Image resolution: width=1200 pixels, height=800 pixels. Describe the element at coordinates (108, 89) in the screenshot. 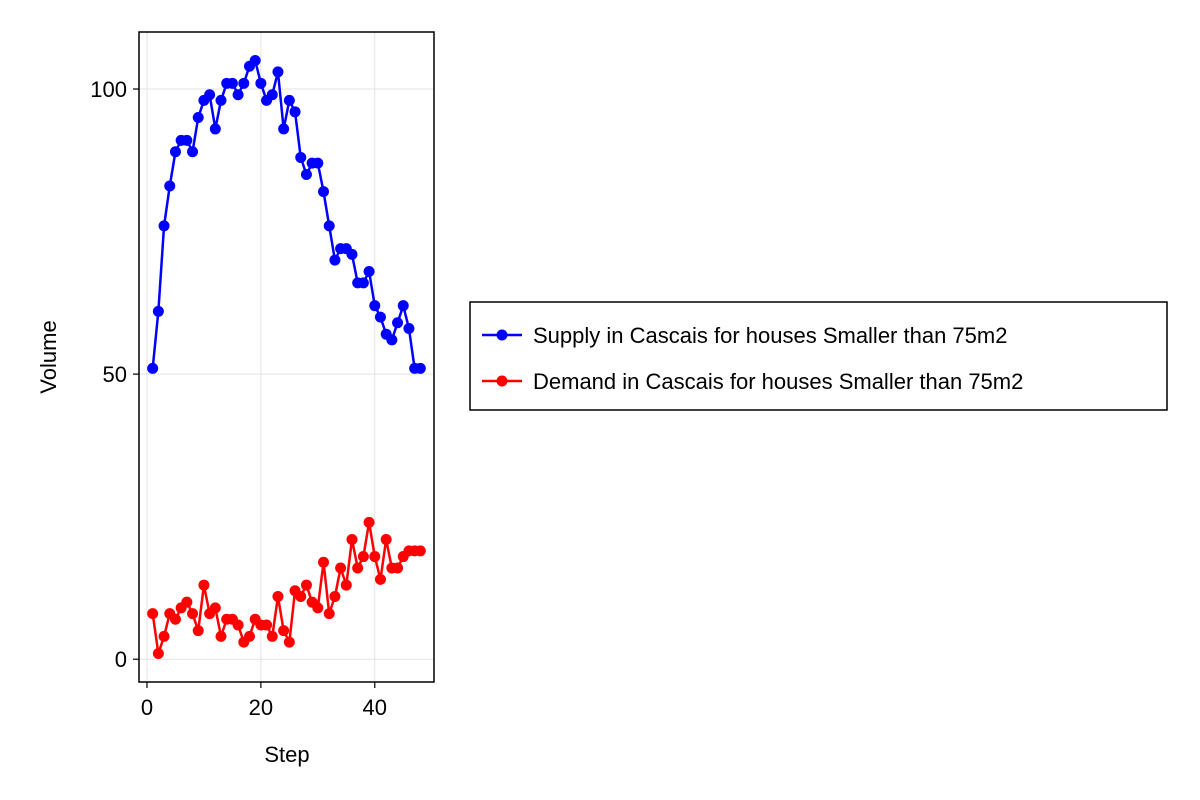

I see `y-tick-label: 100` at that location.